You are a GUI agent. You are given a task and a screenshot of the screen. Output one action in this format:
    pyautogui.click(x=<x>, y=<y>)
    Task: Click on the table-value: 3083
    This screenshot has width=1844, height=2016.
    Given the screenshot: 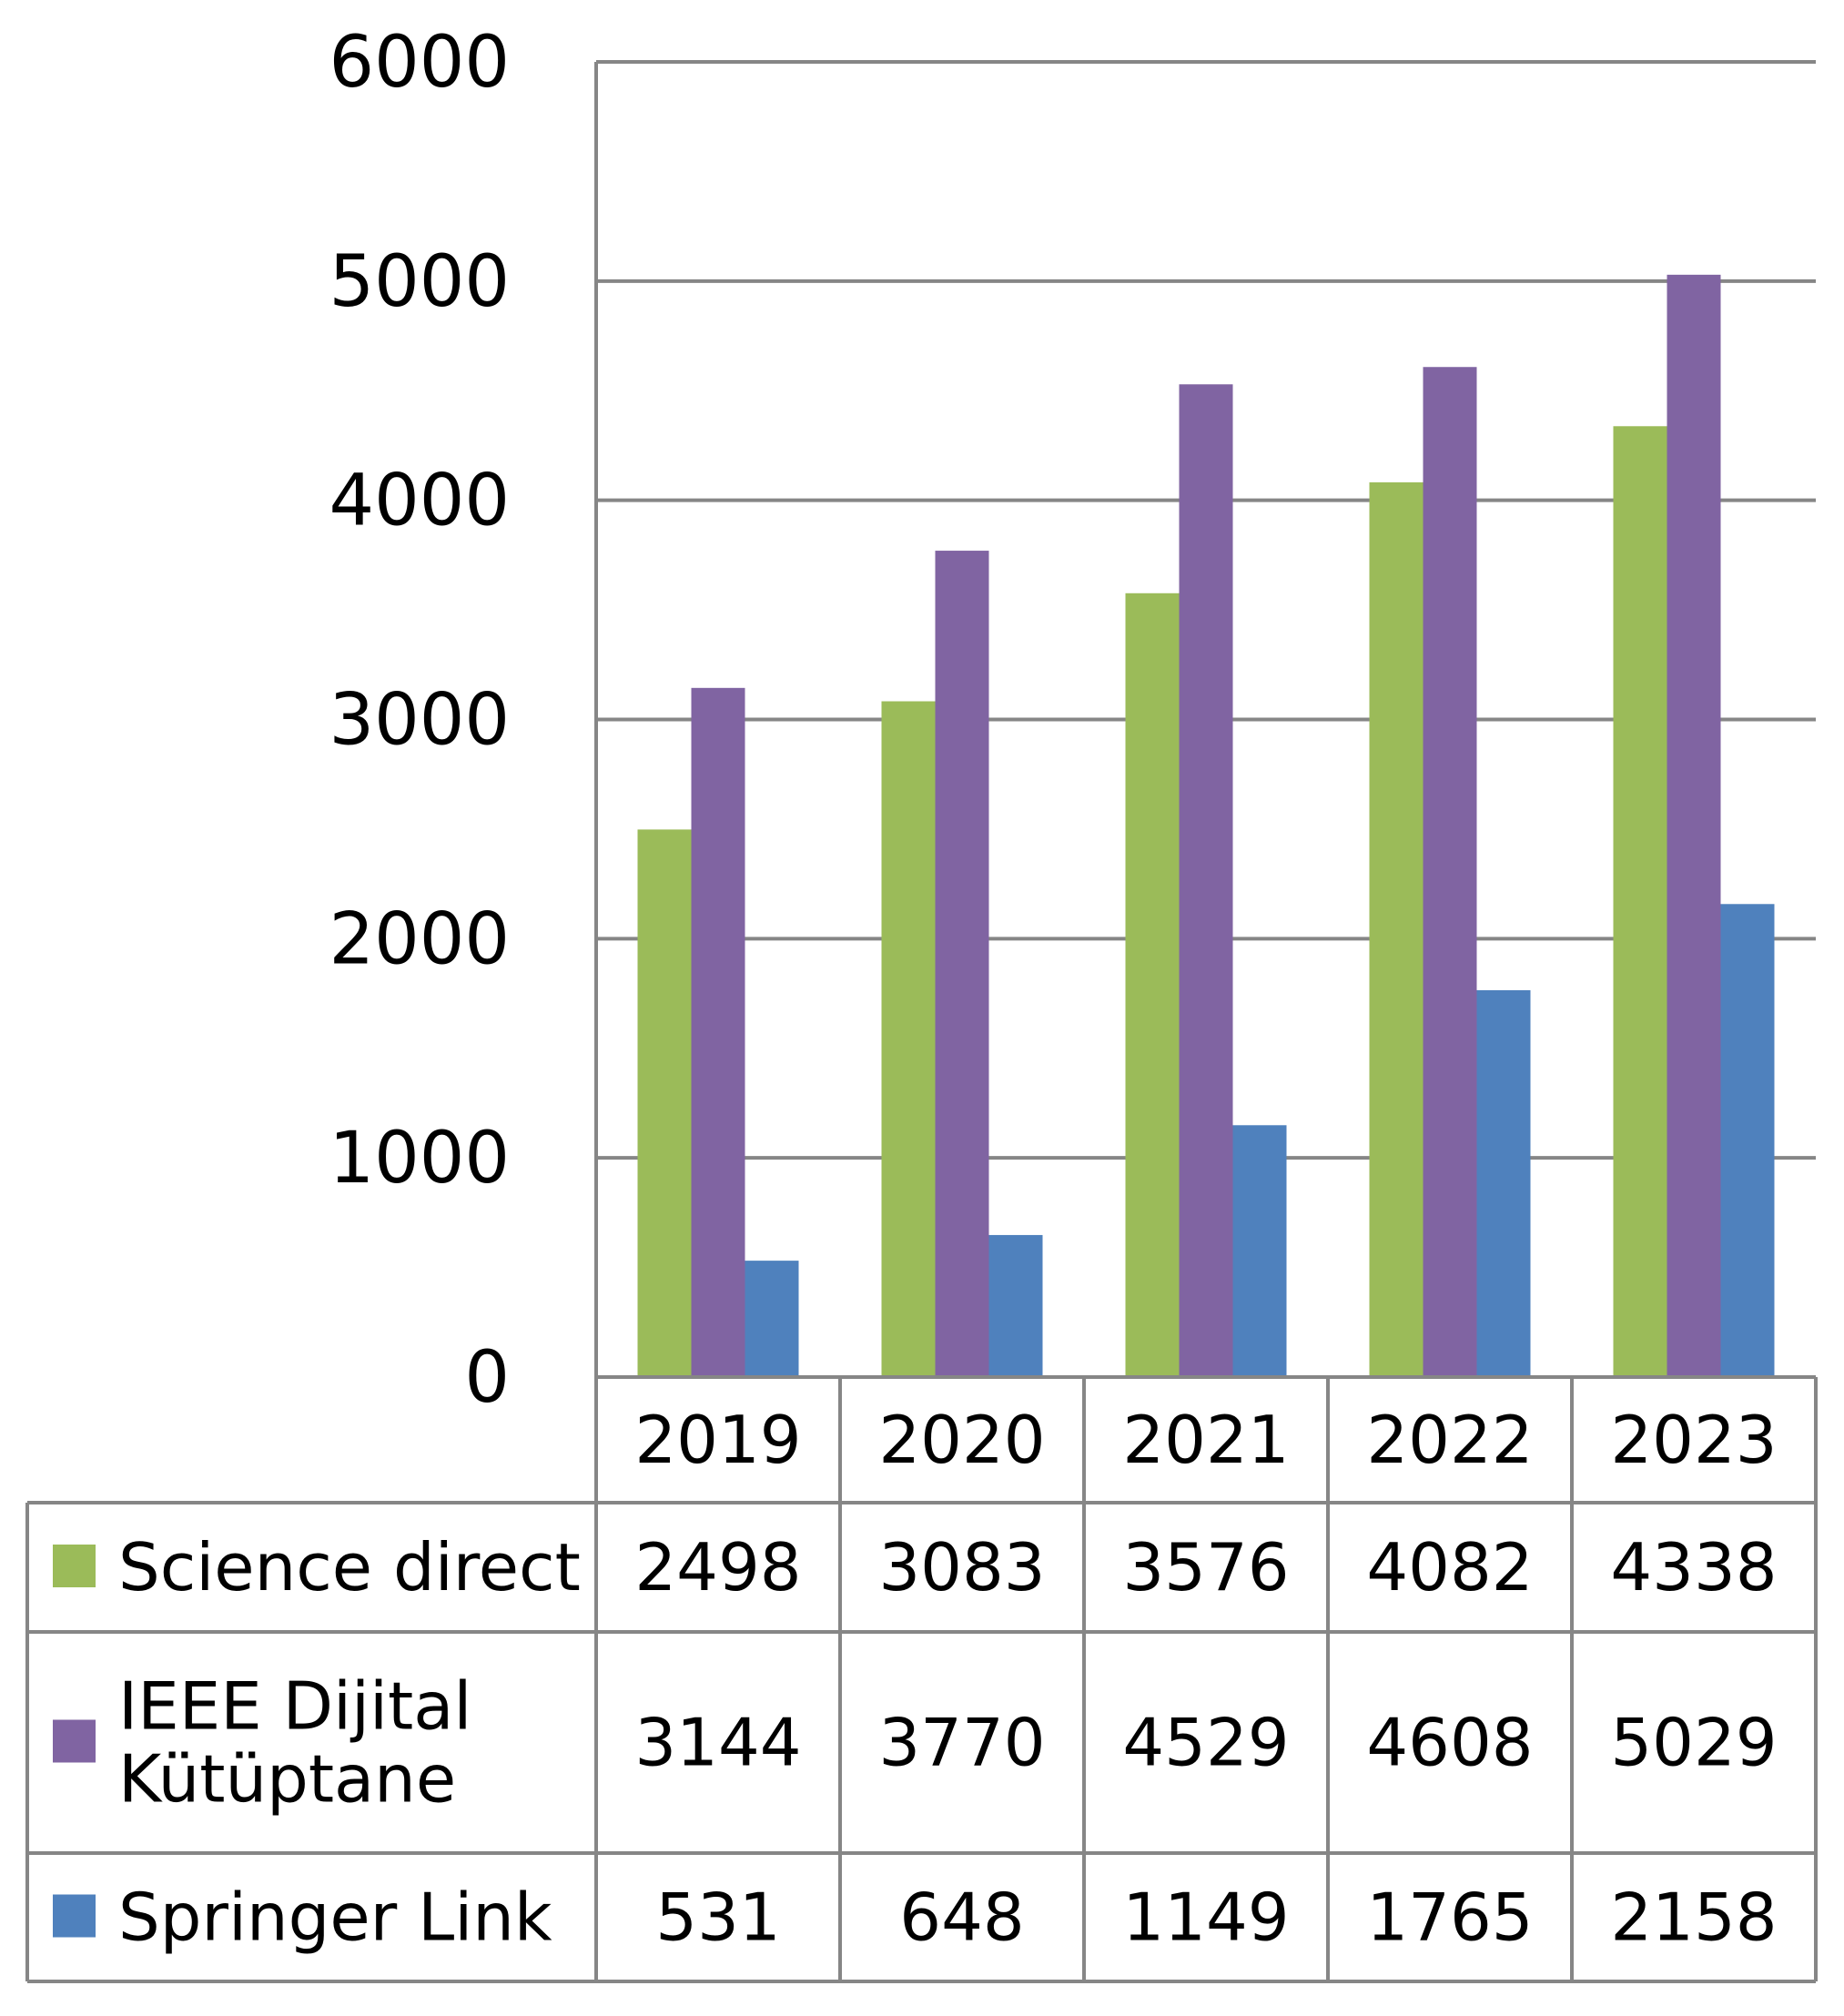 What is the action you would take?
    pyautogui.click(x=961, y=1567)
    